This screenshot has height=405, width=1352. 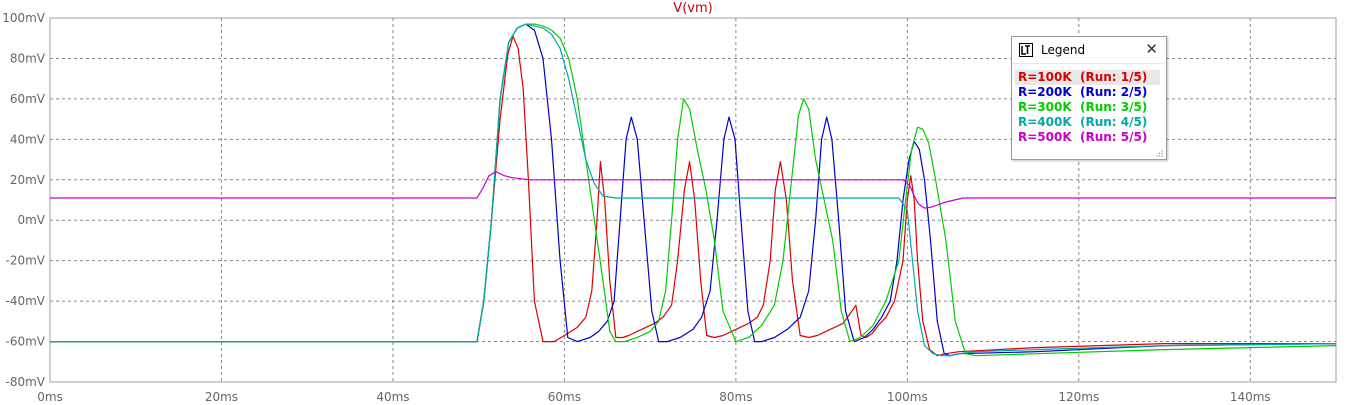 I want to click on y-tick-label: 80mV, so click(x=28, y=58).